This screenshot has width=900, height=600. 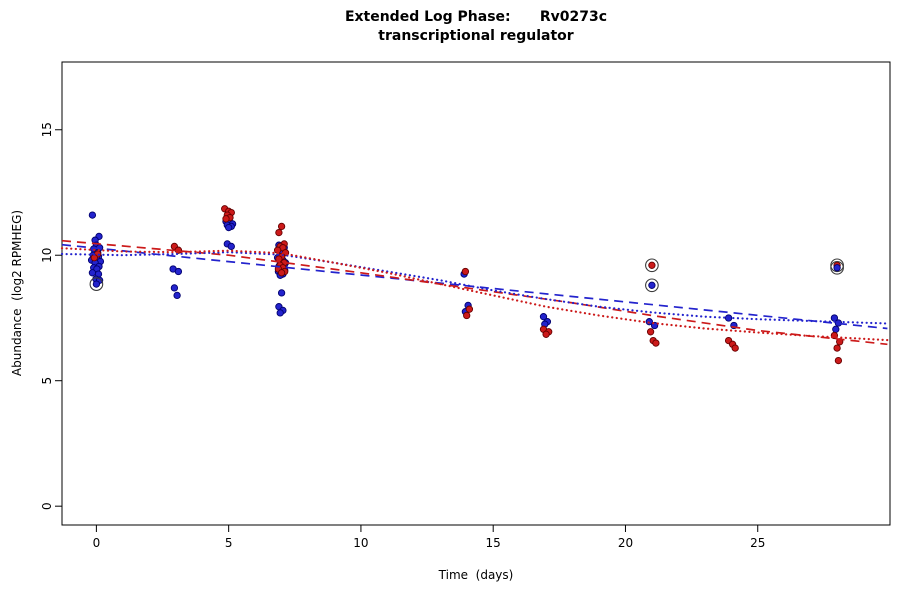 I want to click on x-tick-label: 0, so click(x=97, y=543).